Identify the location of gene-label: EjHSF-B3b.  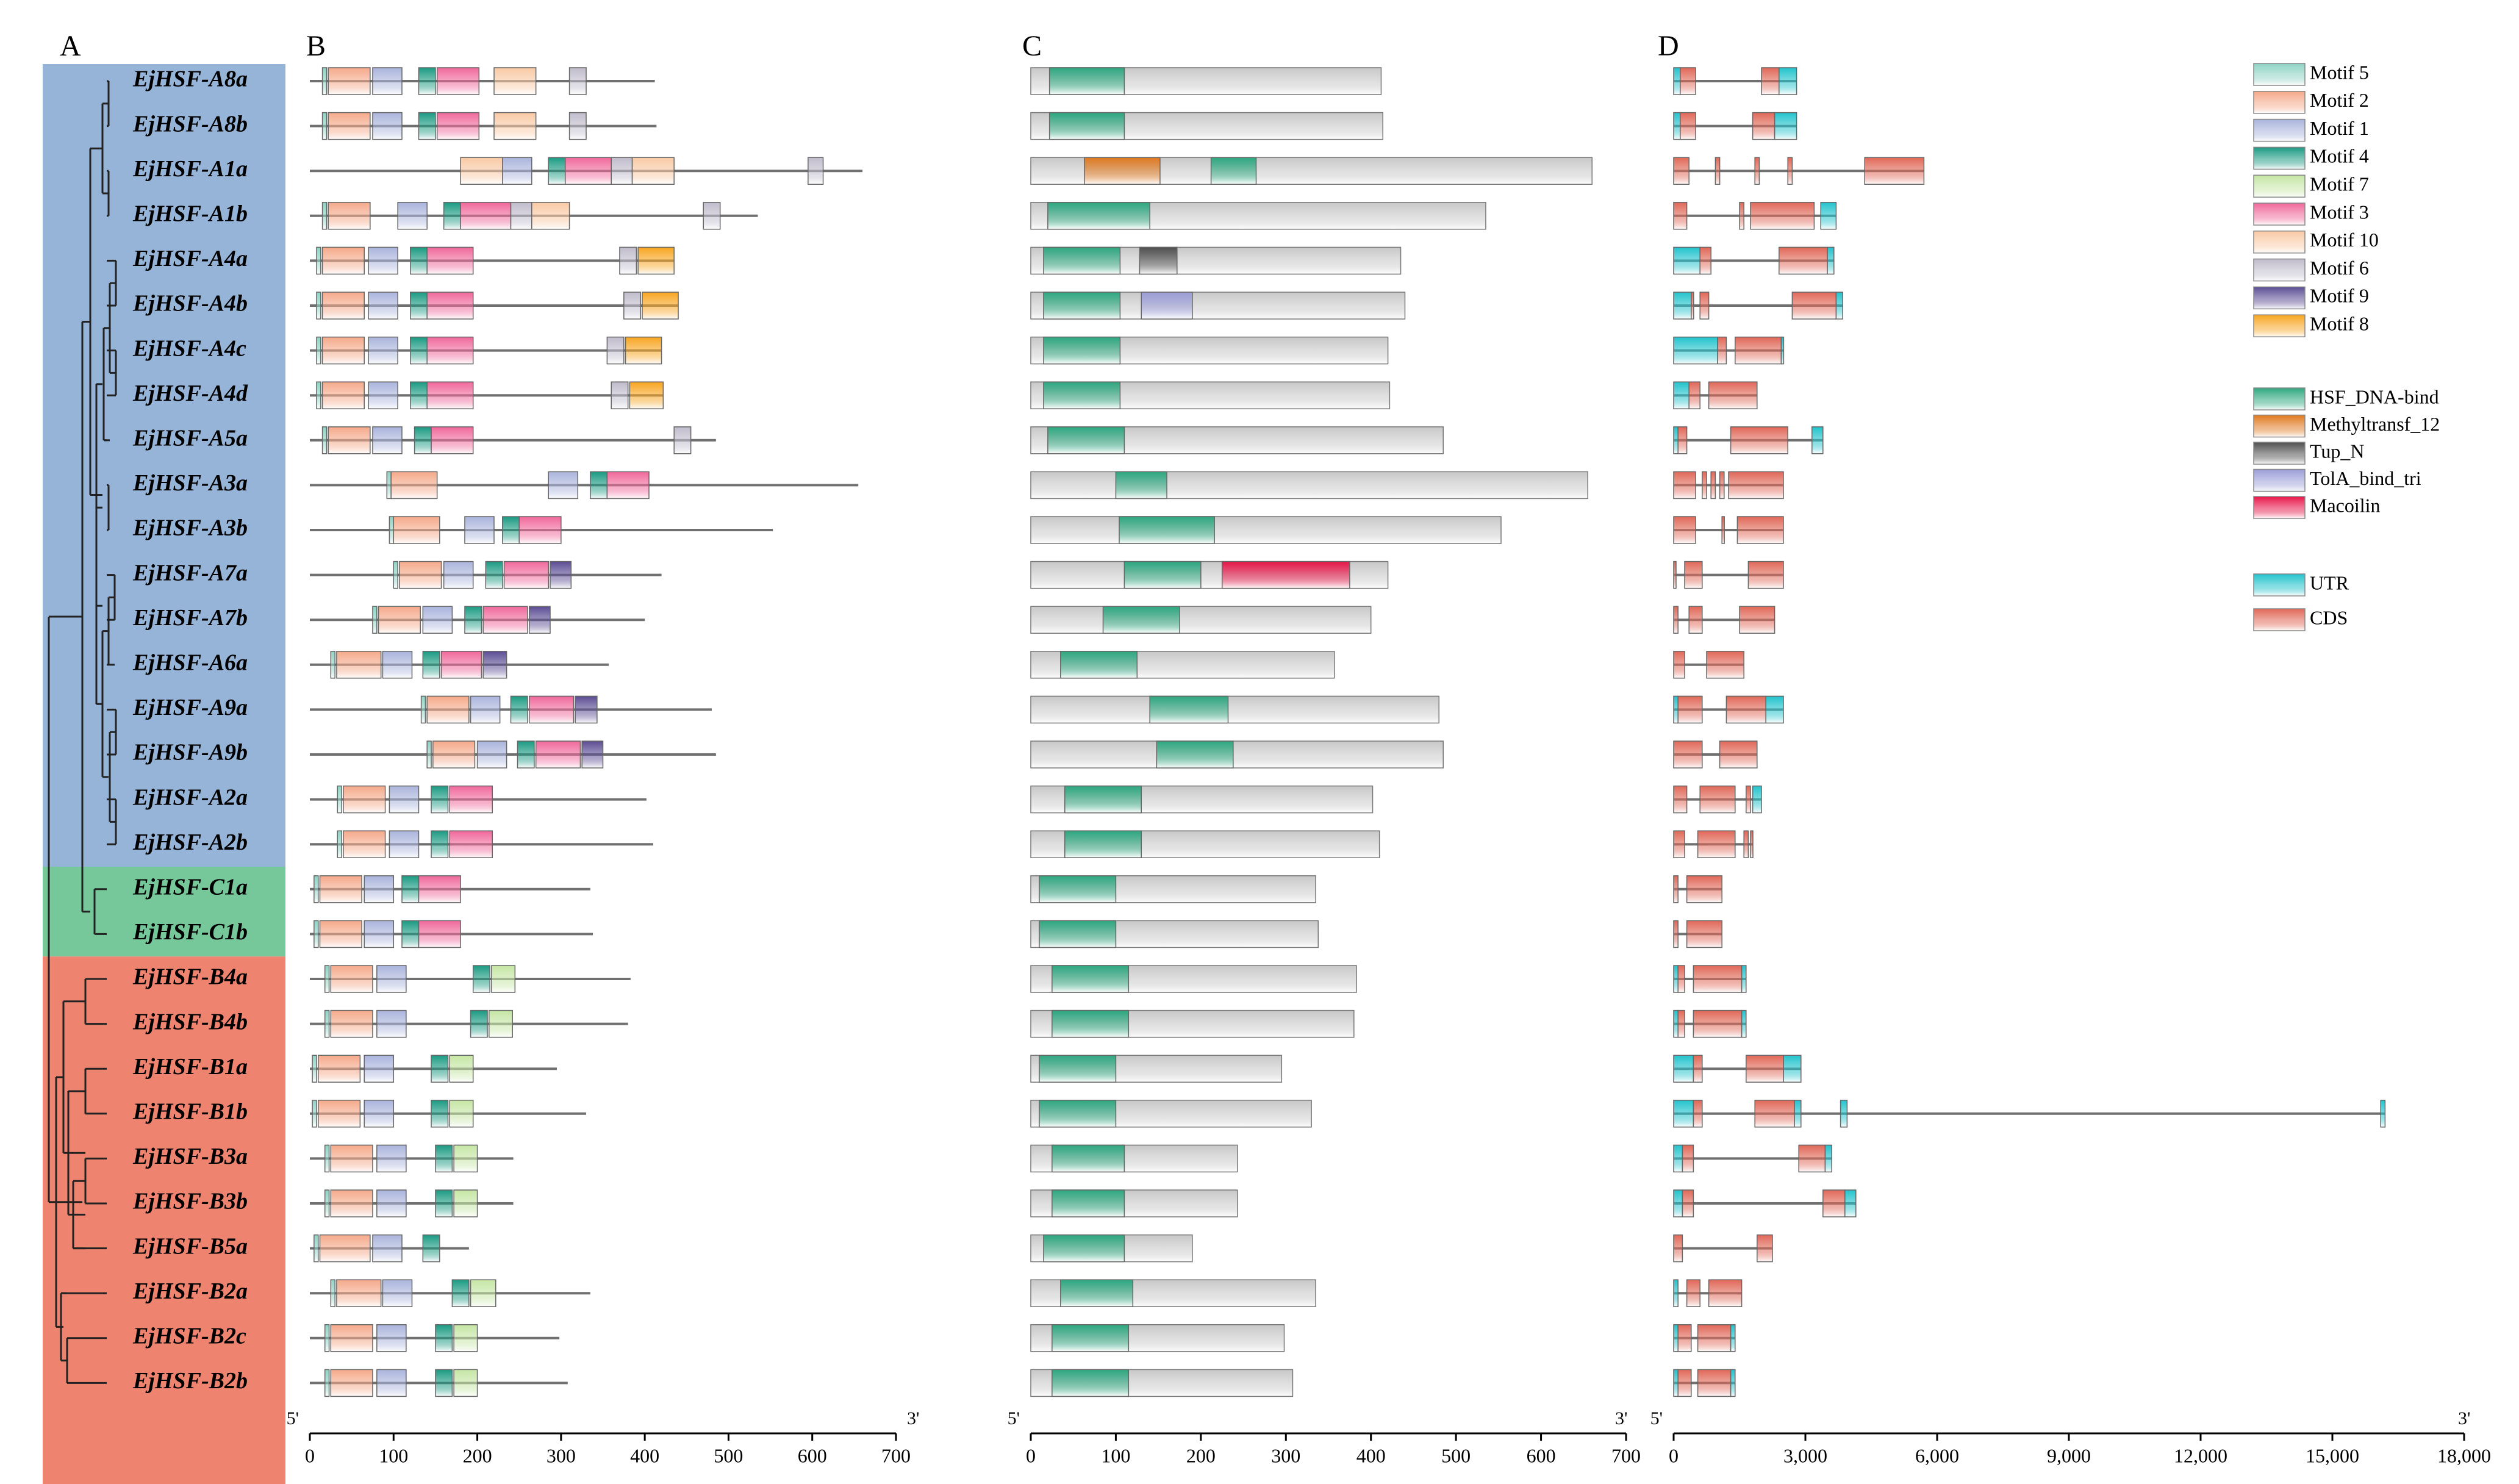
(190, 1201).